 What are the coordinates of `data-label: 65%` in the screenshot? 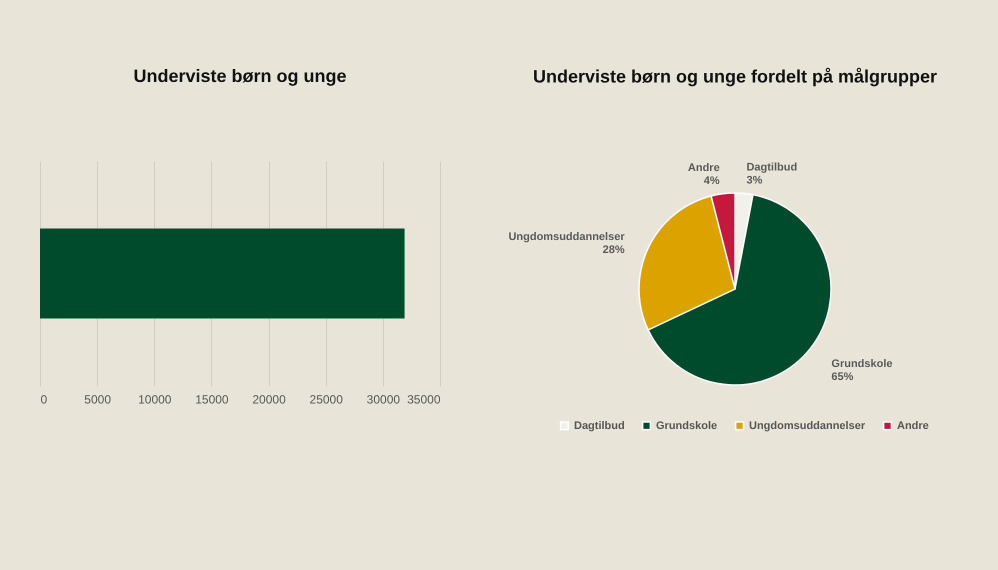 It's located at (842, 376).